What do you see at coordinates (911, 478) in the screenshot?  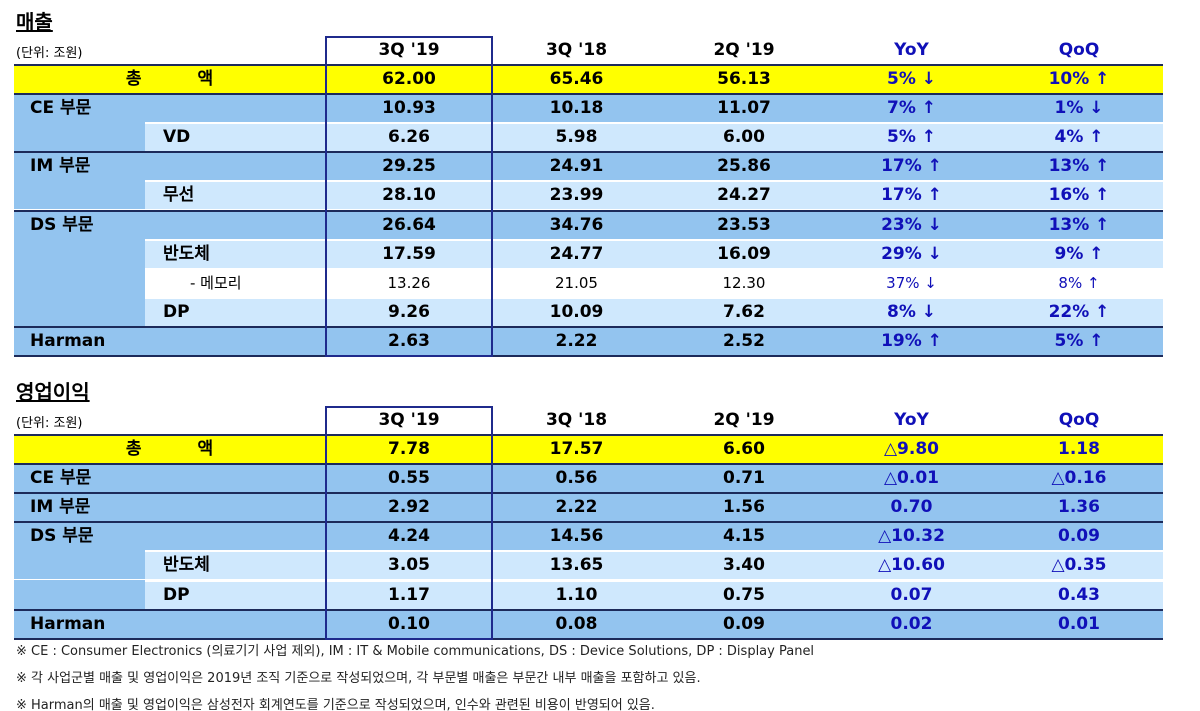 I see `table-cell: △0.01` at bounding box center [911, 478].